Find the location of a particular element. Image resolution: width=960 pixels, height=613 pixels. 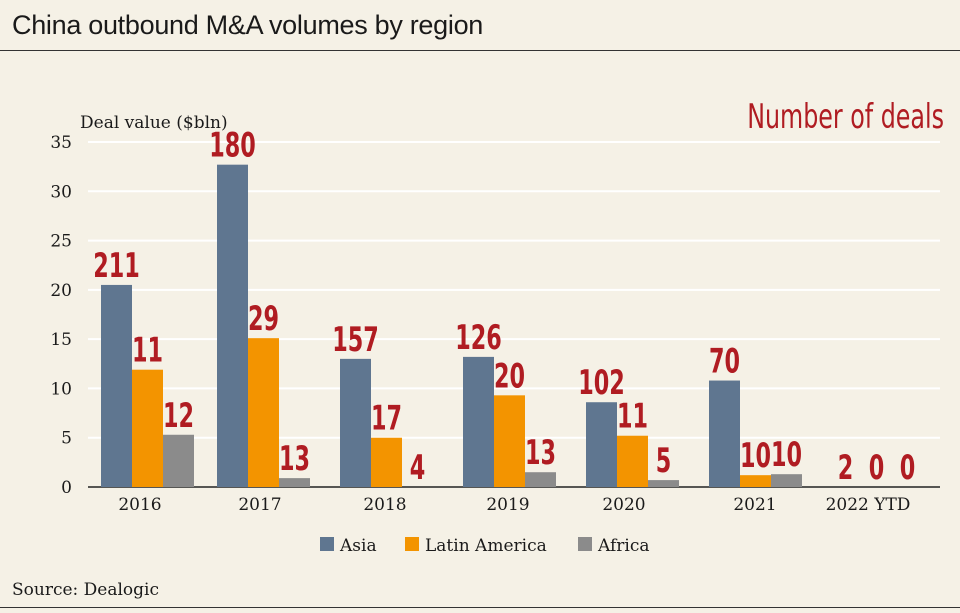

deal-count-label: 12 is located at coordinates (178, 415).